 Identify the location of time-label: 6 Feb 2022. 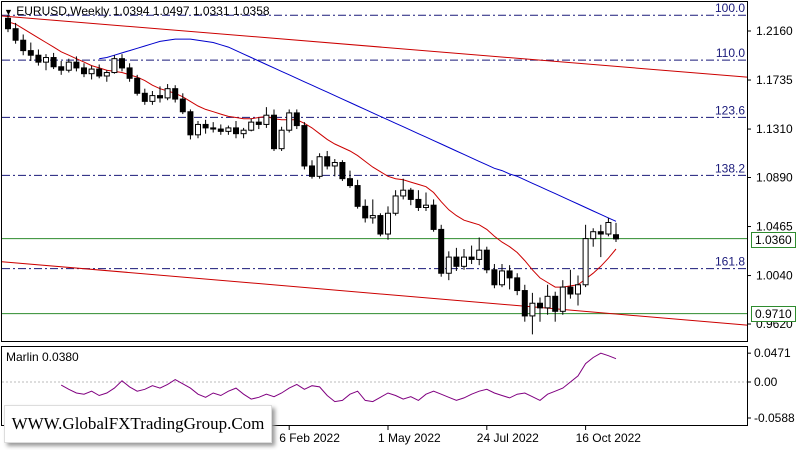
(309, 438).